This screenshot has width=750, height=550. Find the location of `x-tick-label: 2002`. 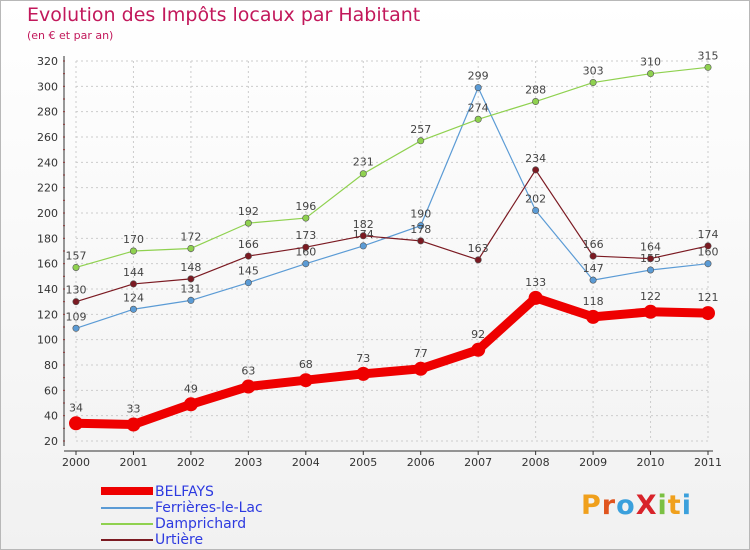

x-tick-label: 2002 is located at coordinates (191, 462).